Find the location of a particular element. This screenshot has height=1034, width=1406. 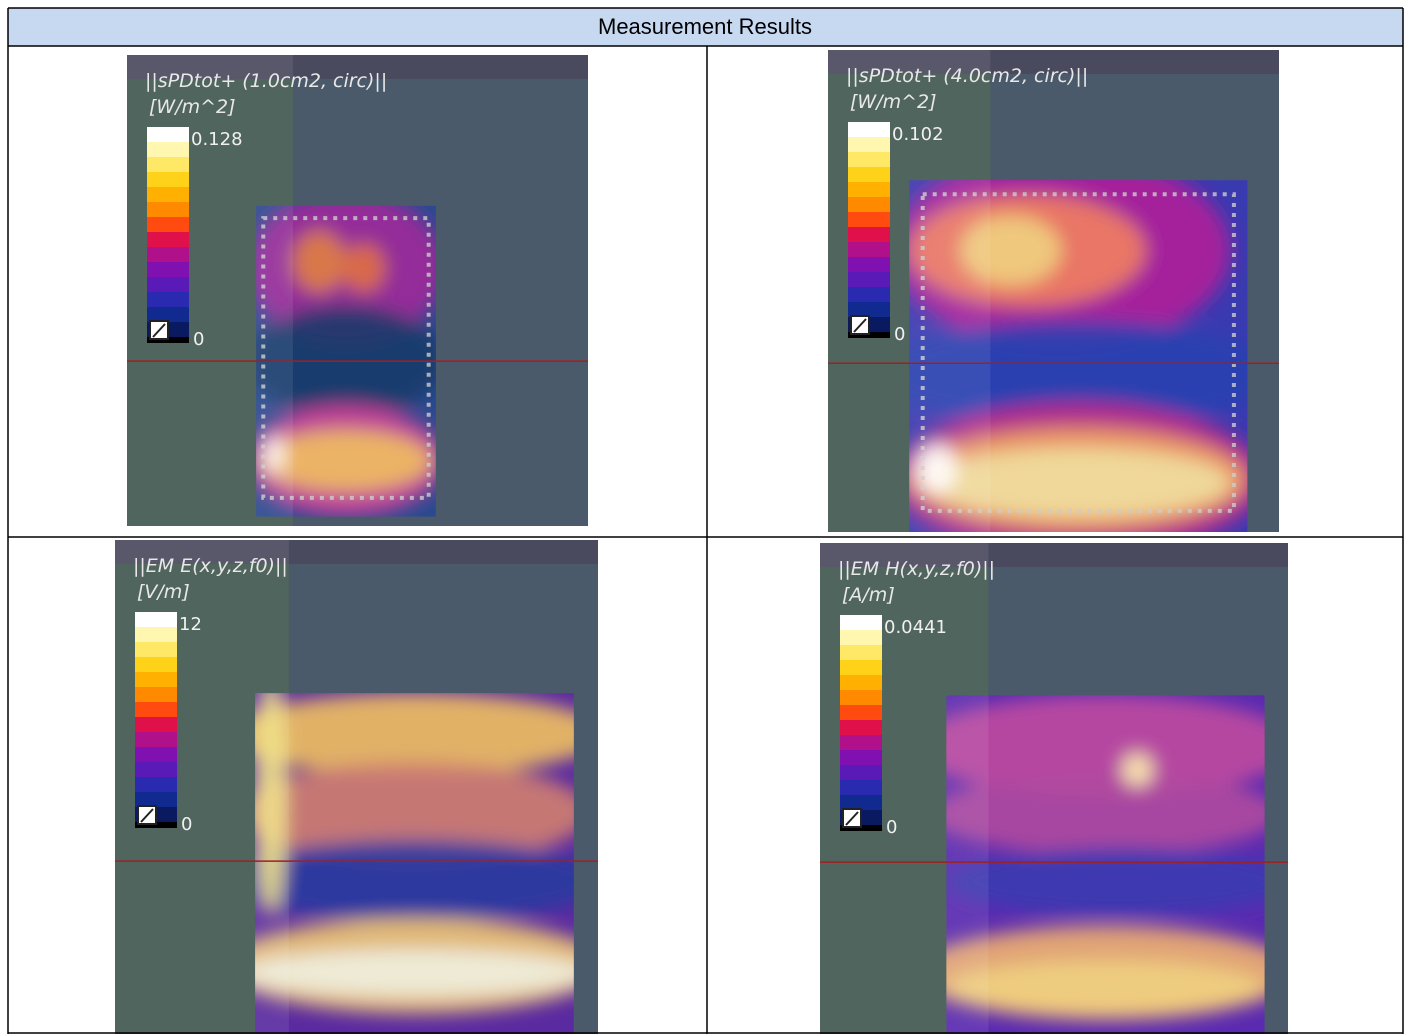

colorbar-max: 0.0441 is located at coordinates (915, 627).